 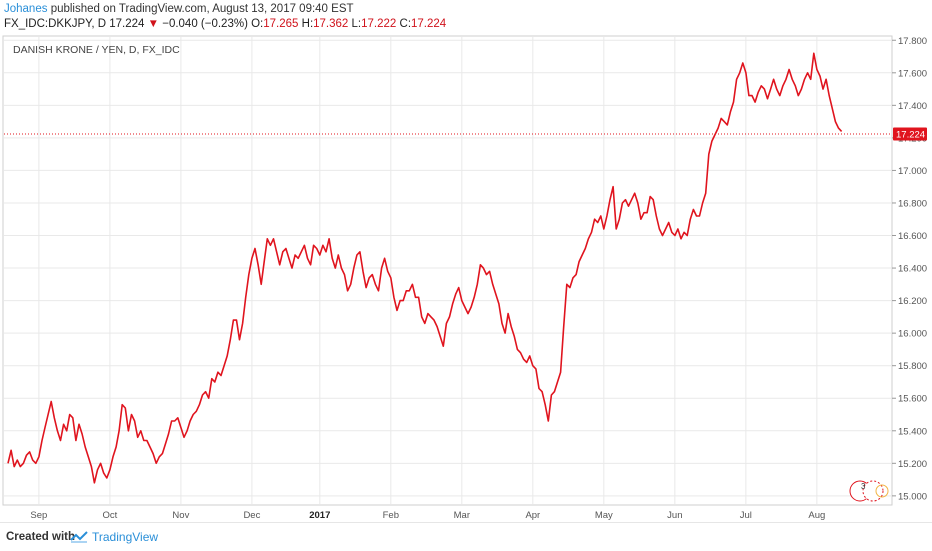 What do you see at coordinates (912, 236) in the screenshot?
I see `y-tick-label: 16.600` at bounding box center [912, 236].